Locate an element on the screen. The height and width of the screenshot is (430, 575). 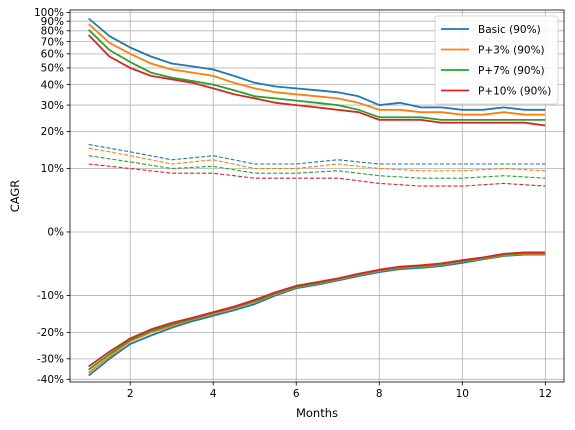
y-tick-label: 80% is located at coordinates (52, 32).